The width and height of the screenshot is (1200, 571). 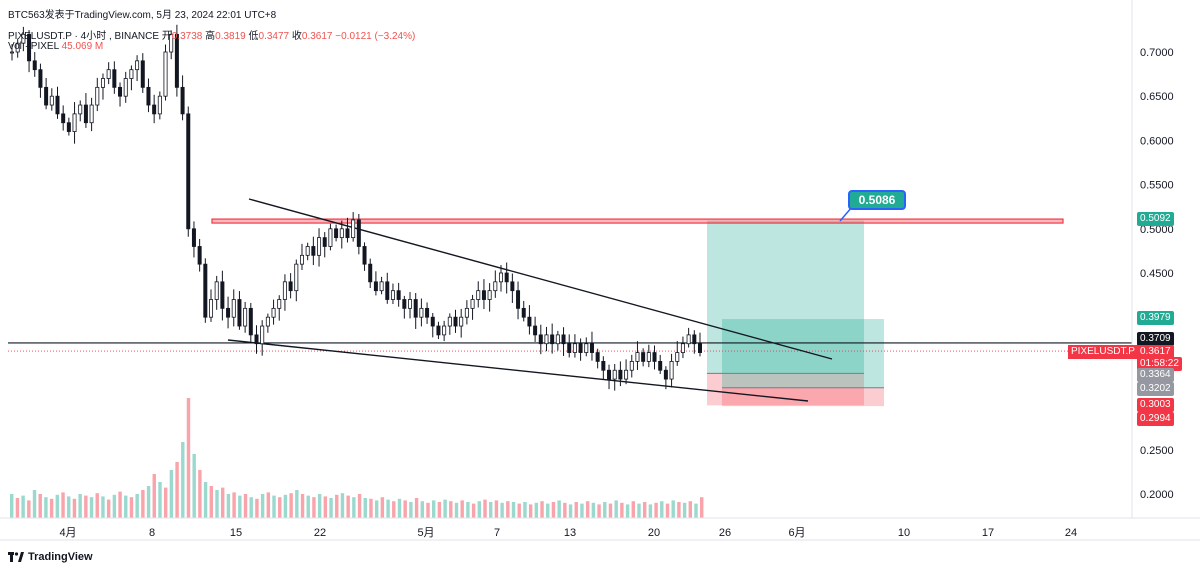 I want to click on x-tick-label: 26, so click(x=725, y=533).